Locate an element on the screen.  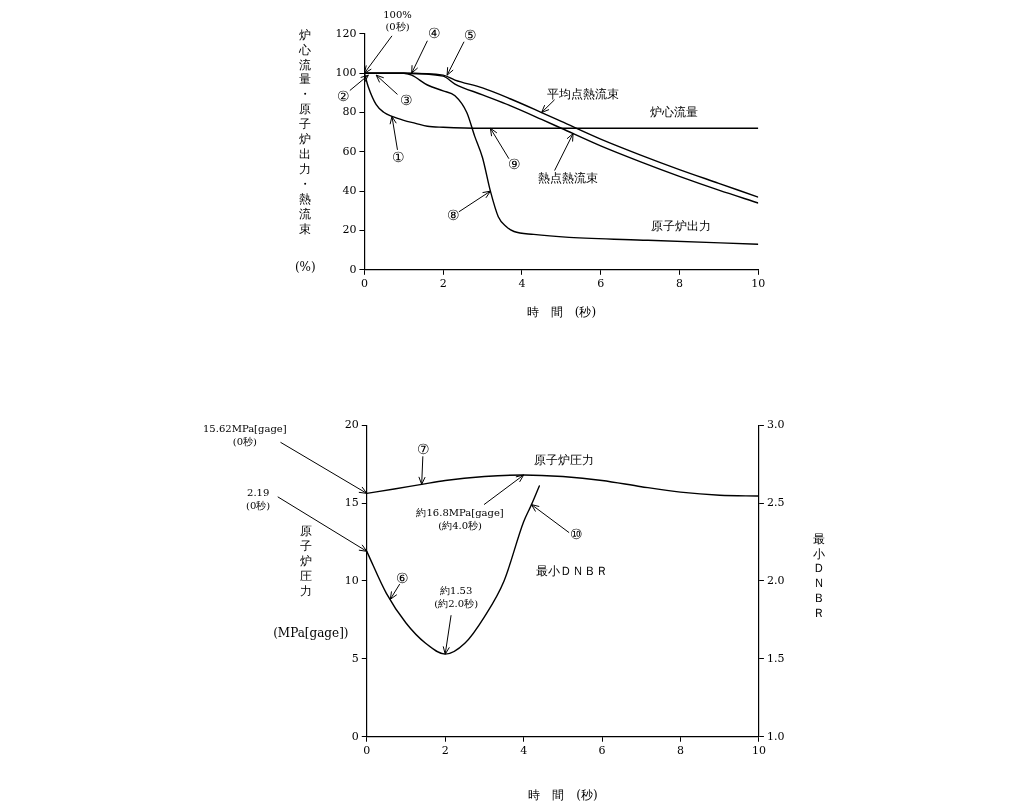
annotation: 100% (0秒) is located at coordinates (397, 20).